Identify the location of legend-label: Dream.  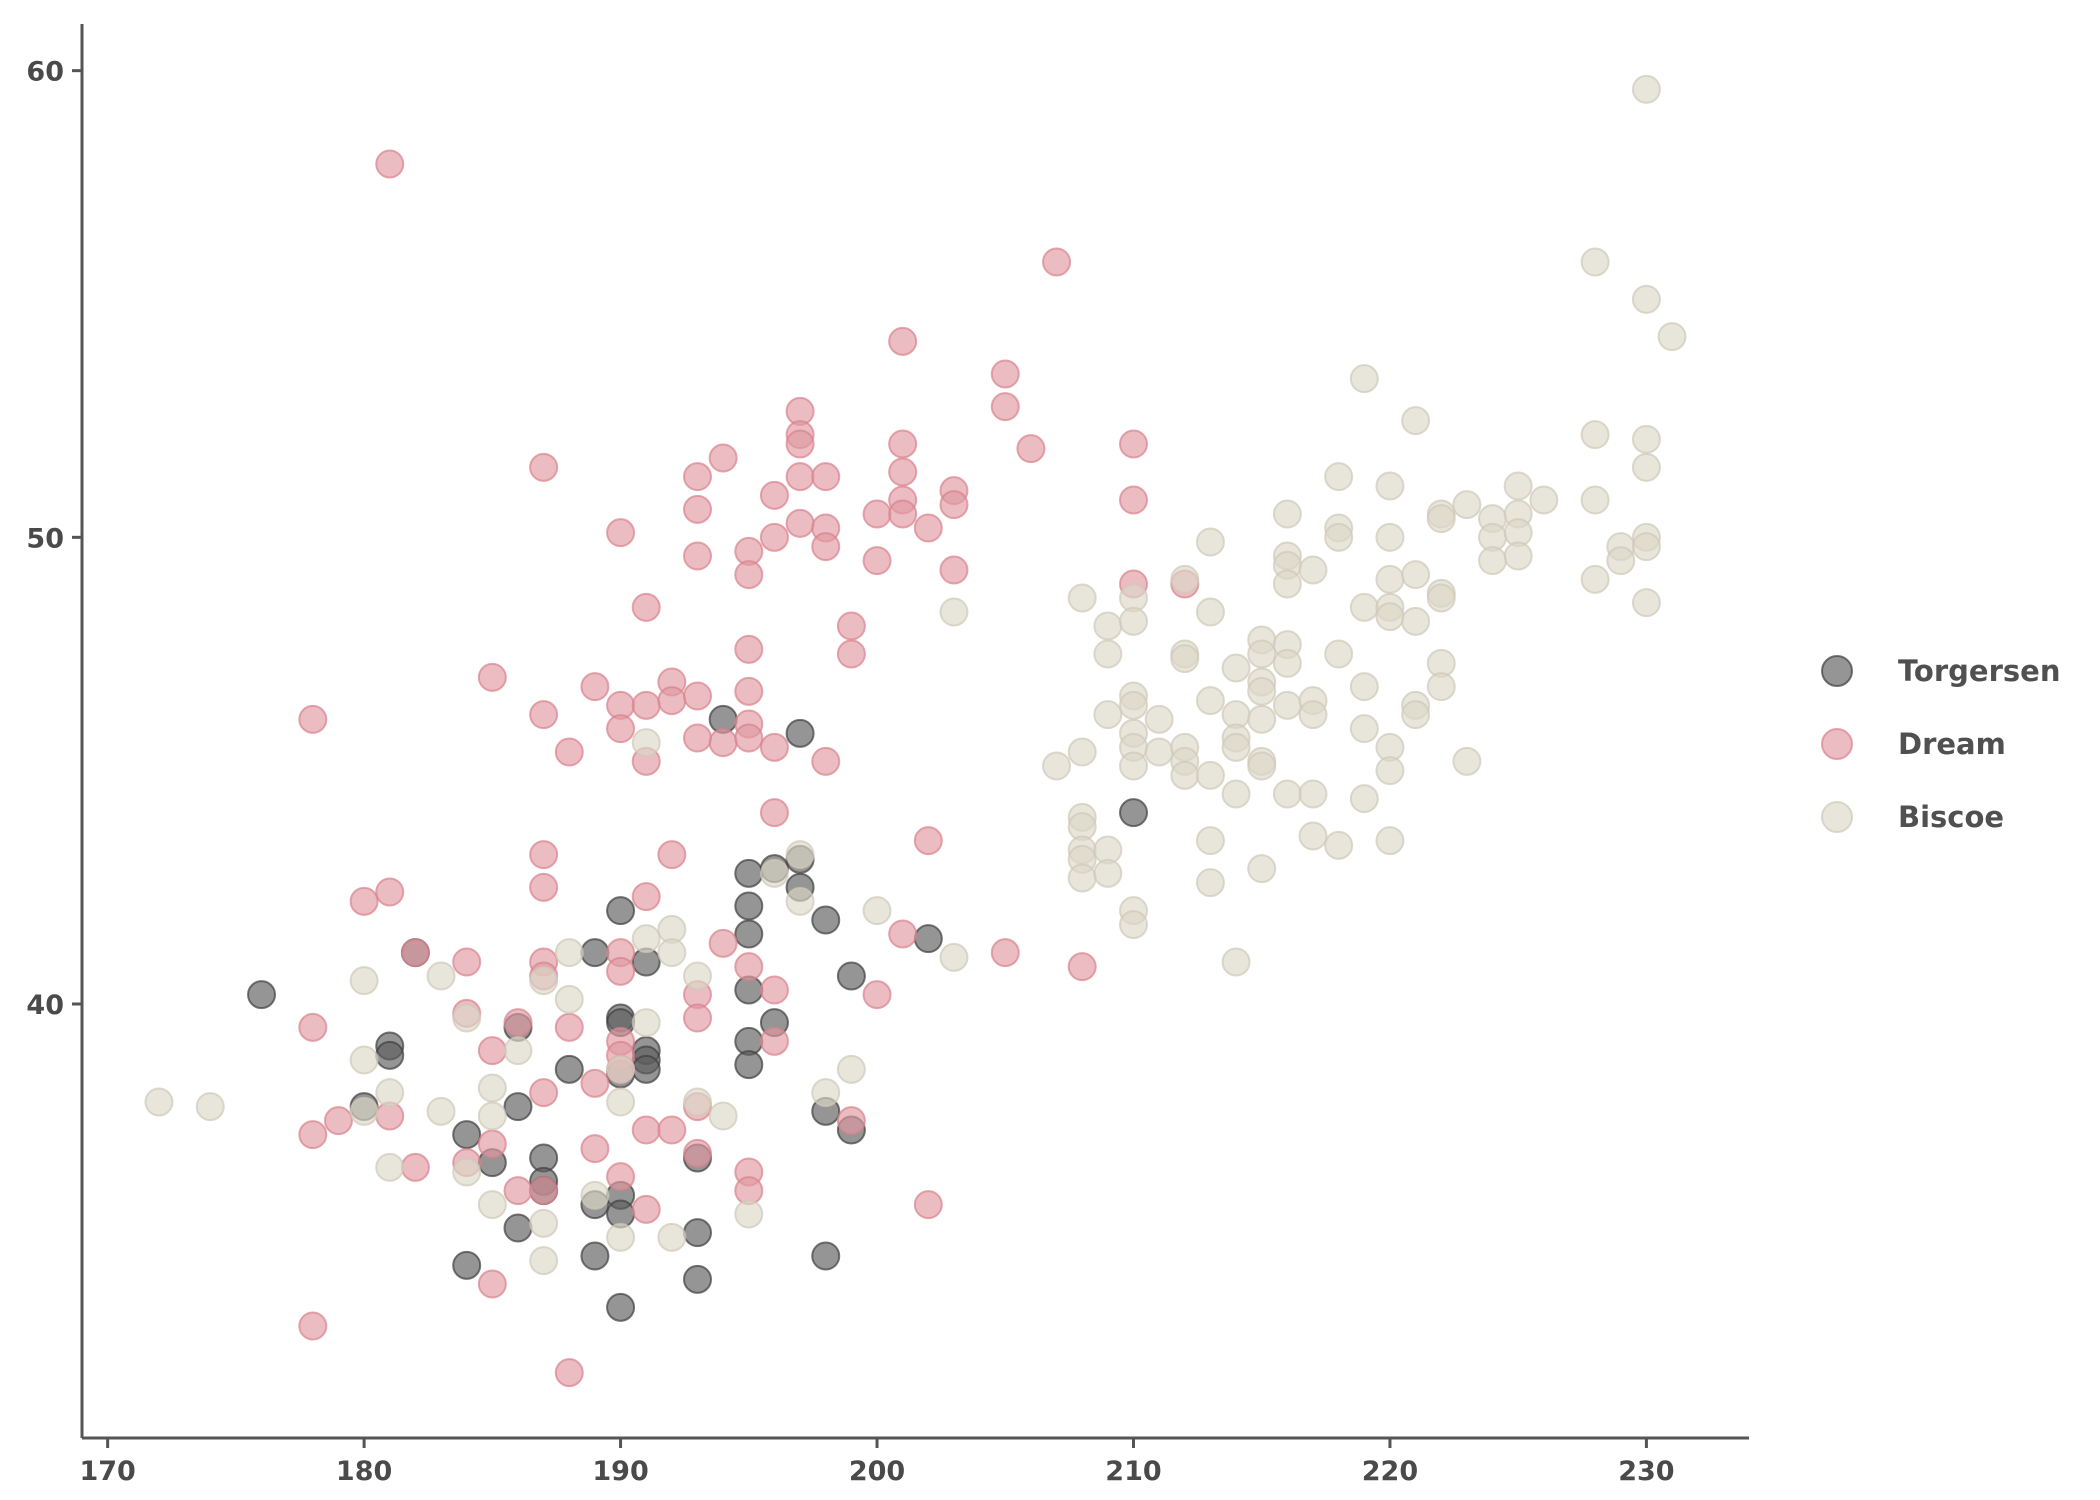
(1952, 744).